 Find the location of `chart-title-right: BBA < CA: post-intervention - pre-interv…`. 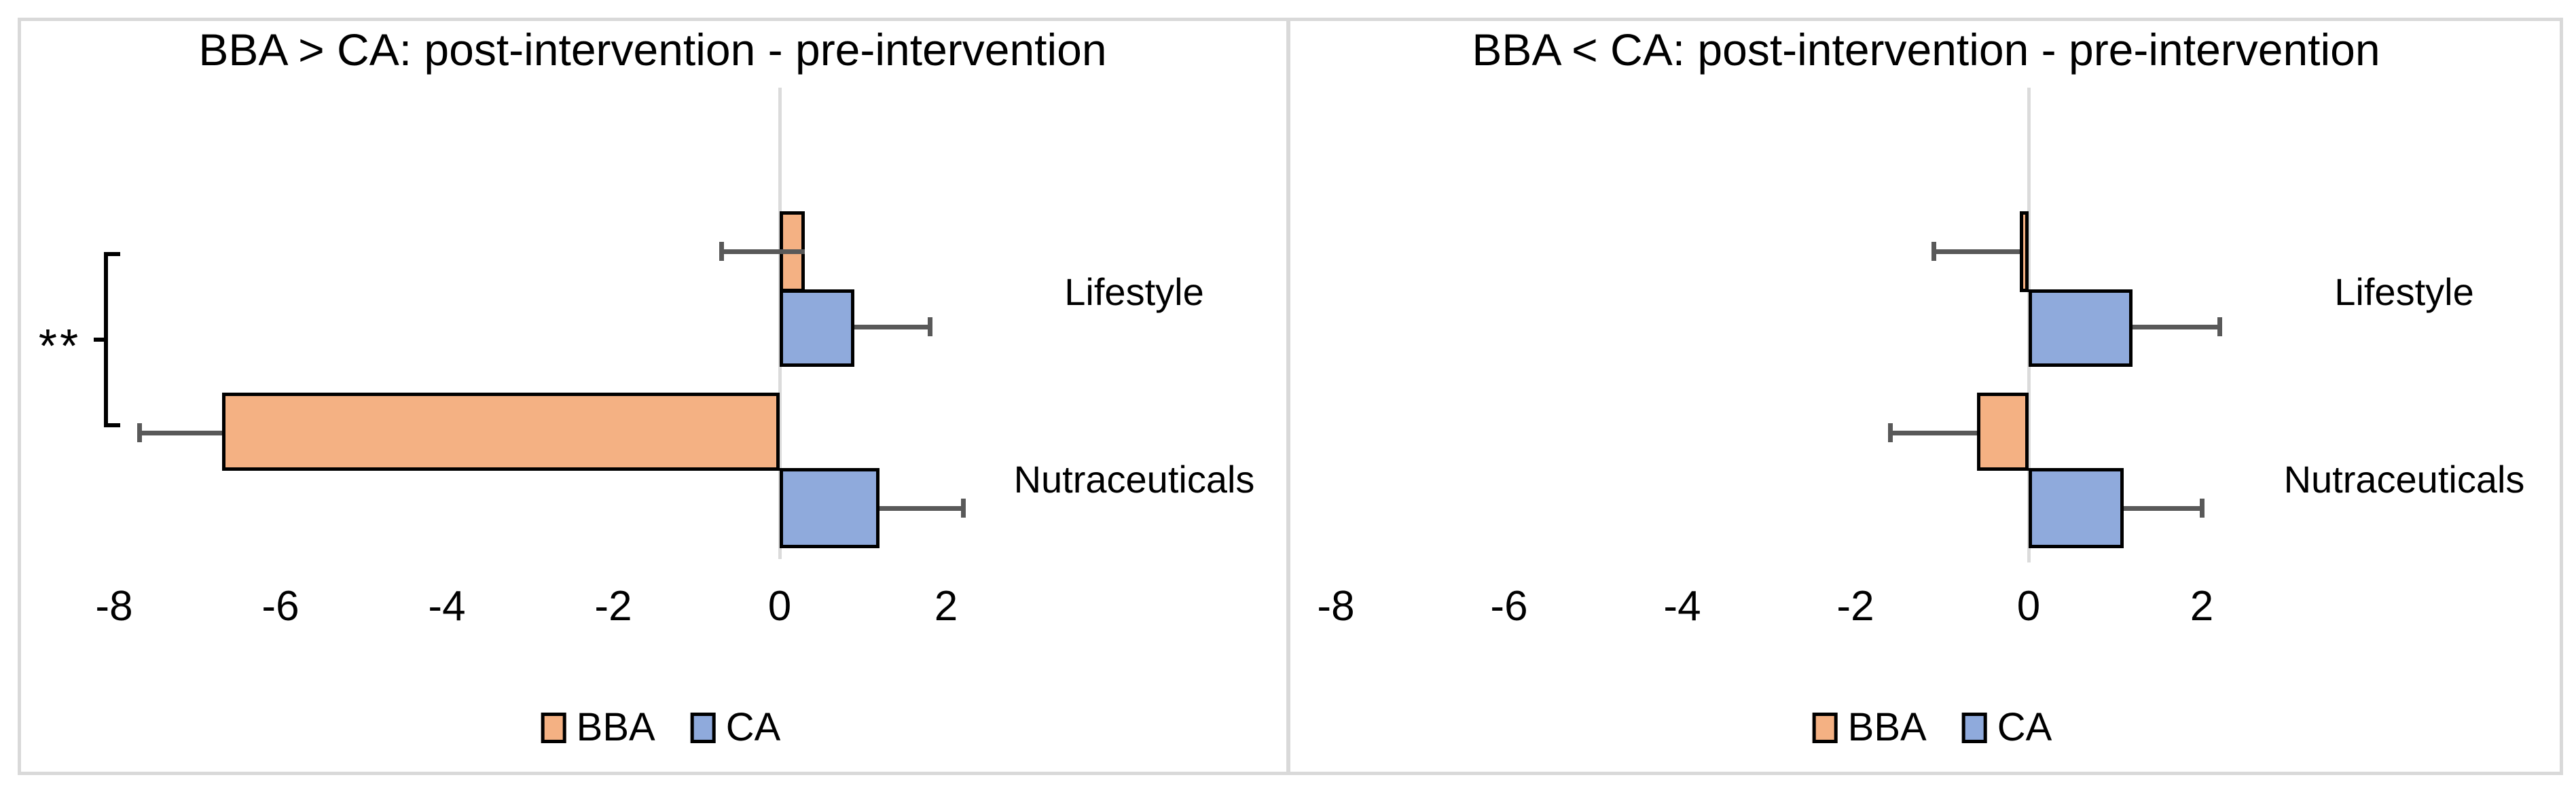

chart-title-right: BBA < CA: post-intervention - pre-interv… is located at coordinates (1926, 50).